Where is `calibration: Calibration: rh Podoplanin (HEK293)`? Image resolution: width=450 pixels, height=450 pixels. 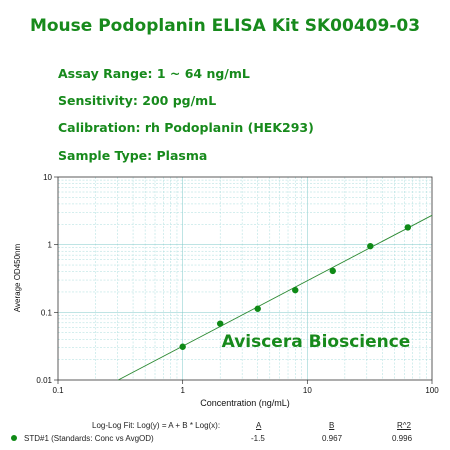
calibration: Calibration: rh Podoplanin (HEK293) is located at coordinates (186, 127).